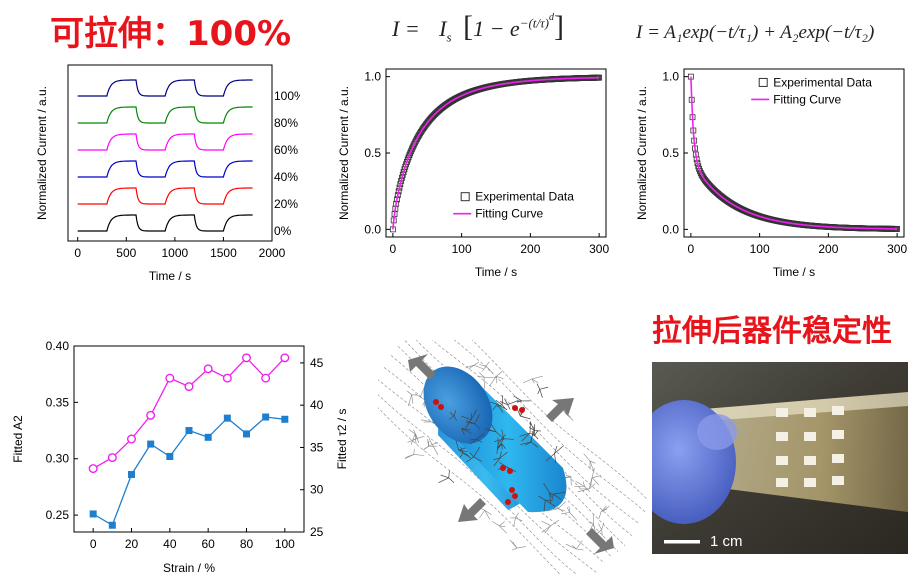  I want to click on x-tick-label: 80, so click(247, 544).